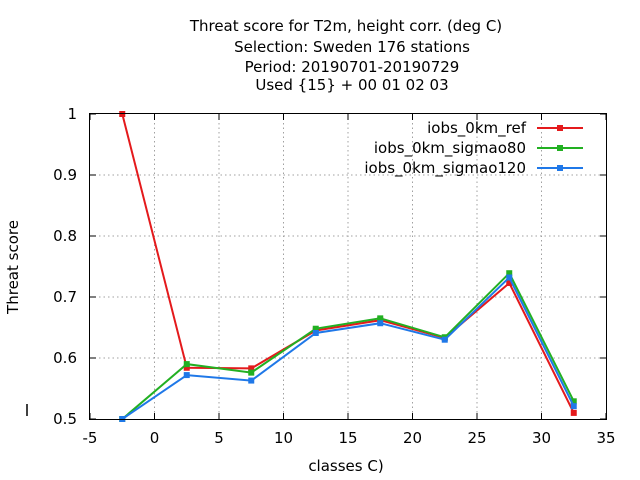  I want to click on legend-item: iobs_0km_sigmao80, so click(478, 148).